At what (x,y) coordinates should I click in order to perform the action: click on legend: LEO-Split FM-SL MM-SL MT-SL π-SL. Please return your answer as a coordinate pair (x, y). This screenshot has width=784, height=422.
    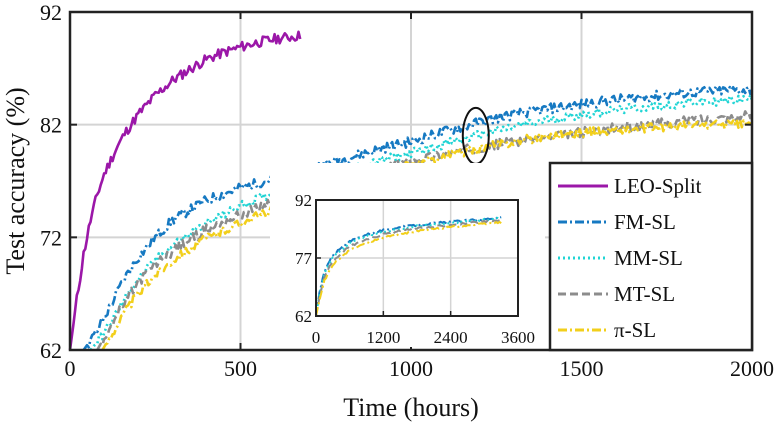
    Looking at the image, I should click on (651, 256).